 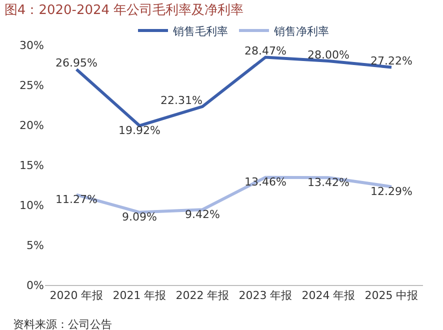 What do you see at coordinates (35, 285) in the screenshot?
I see `y-tick-label: 0%` at bounding box center [35, 285].